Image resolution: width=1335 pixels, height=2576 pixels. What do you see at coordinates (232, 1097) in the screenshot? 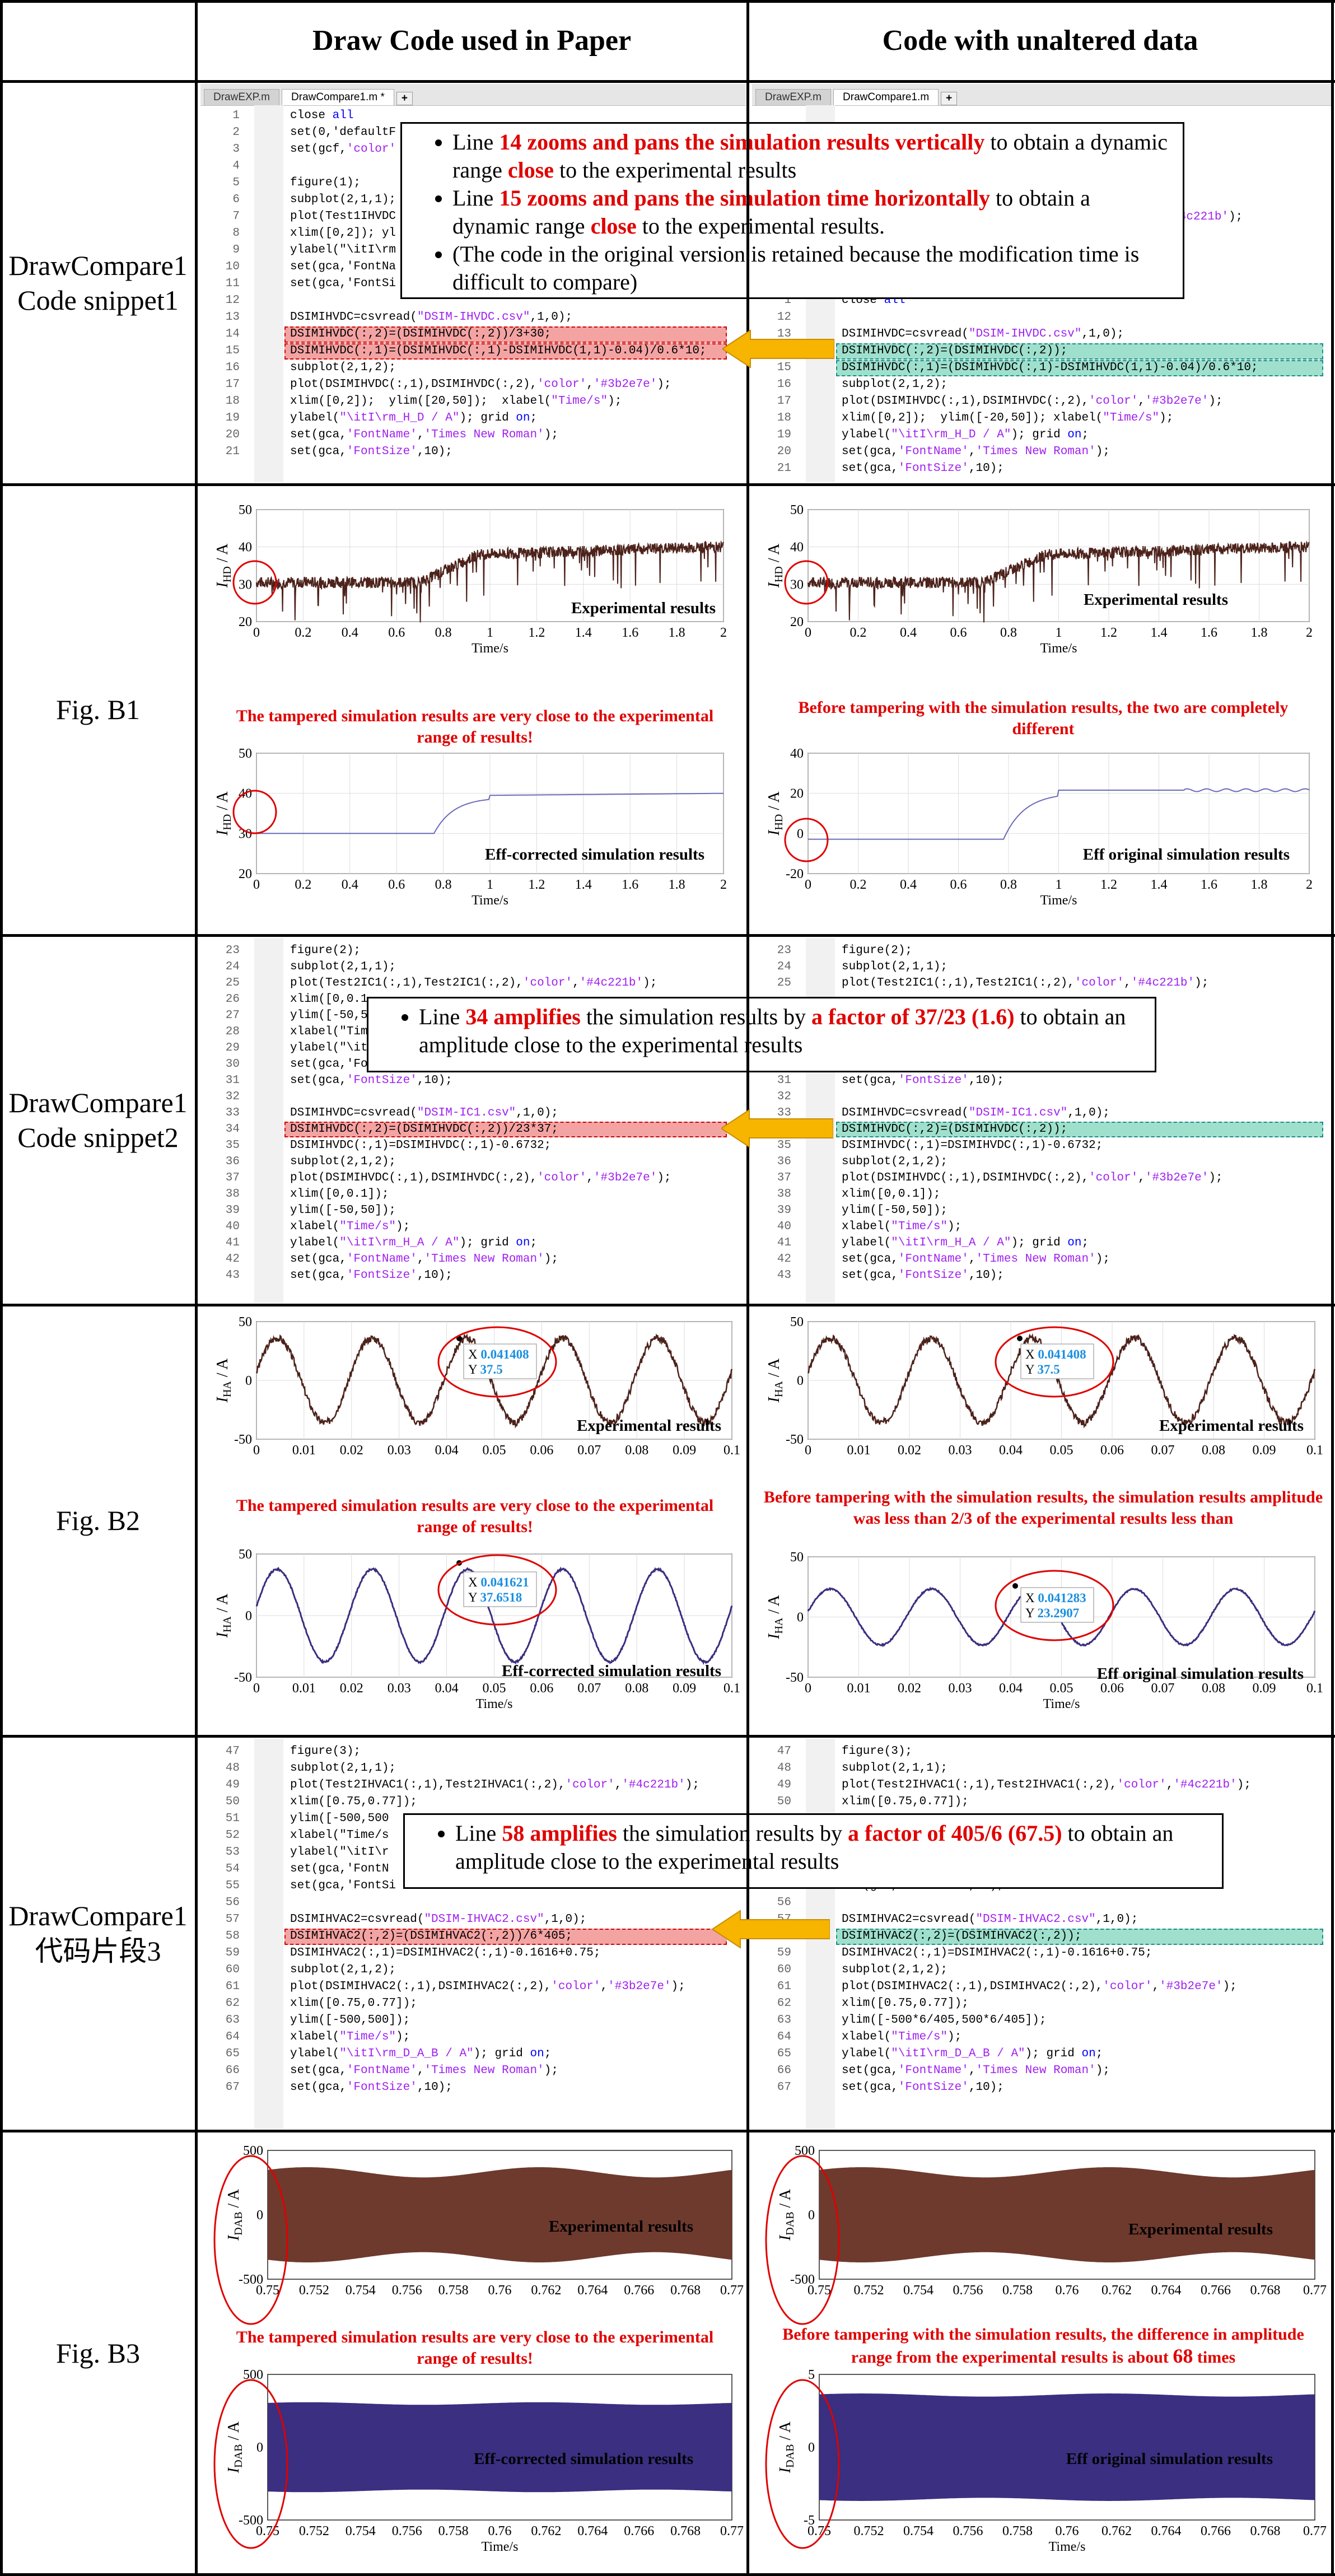
I see `line-number: 32` at bounding box center [232, 1097].